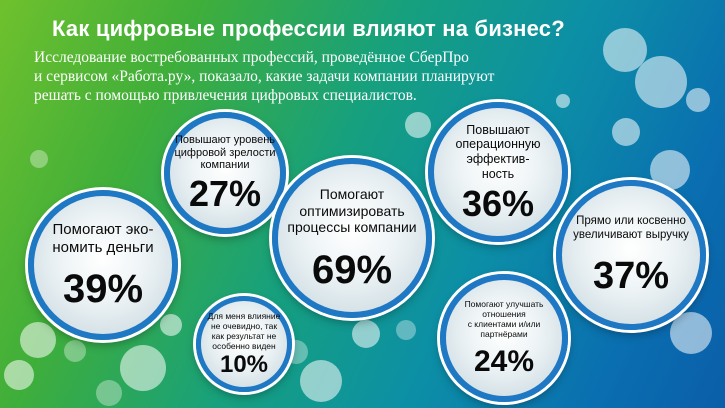 The width and height of the screenshot is (725, 408). Describe the element at coordinates (631, 275) in the screenshot. I see `stat-percent: 37%` at that location.